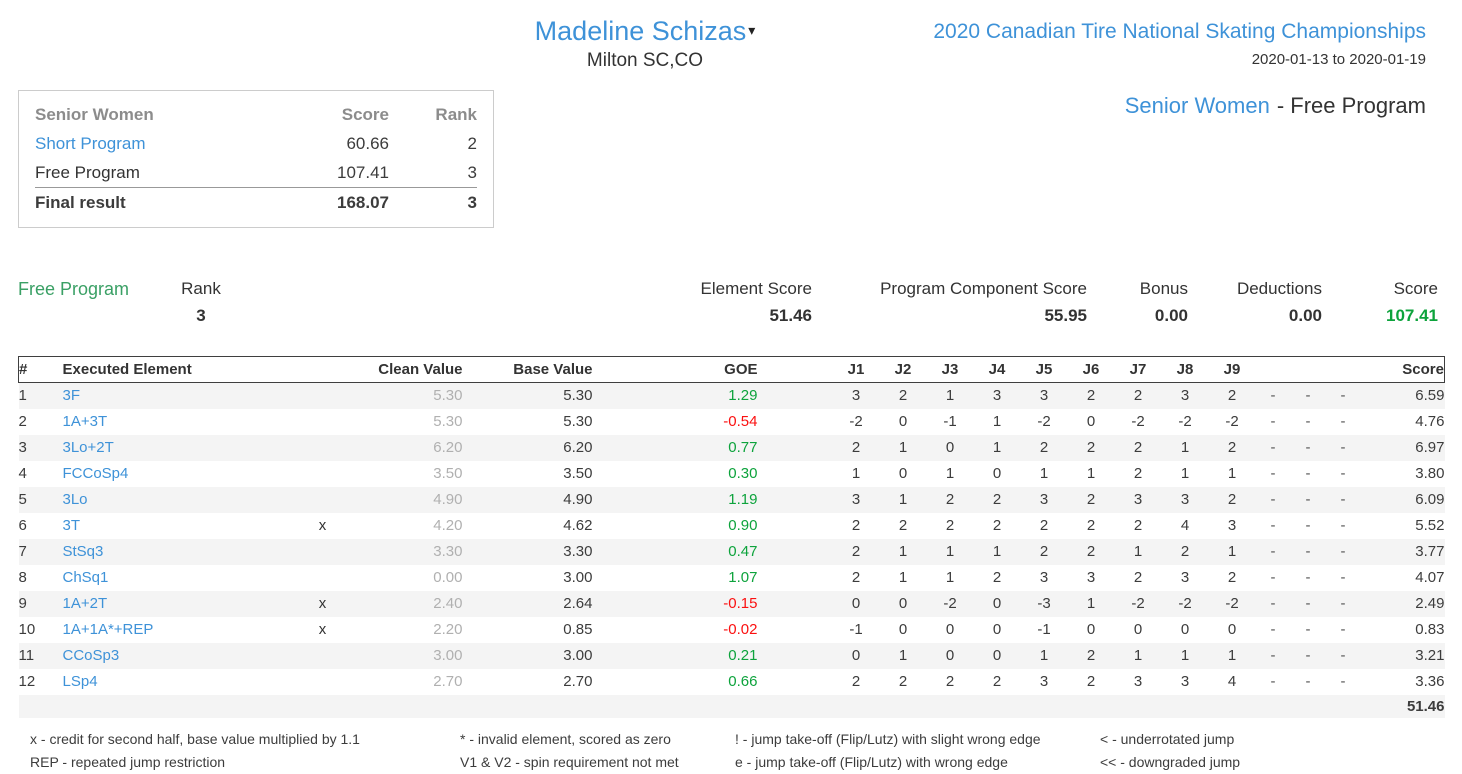  What do you see at coordinates (448, 421) in the screenshot?
I see `clean-value: 5.30` at bounding box center [448, 421].